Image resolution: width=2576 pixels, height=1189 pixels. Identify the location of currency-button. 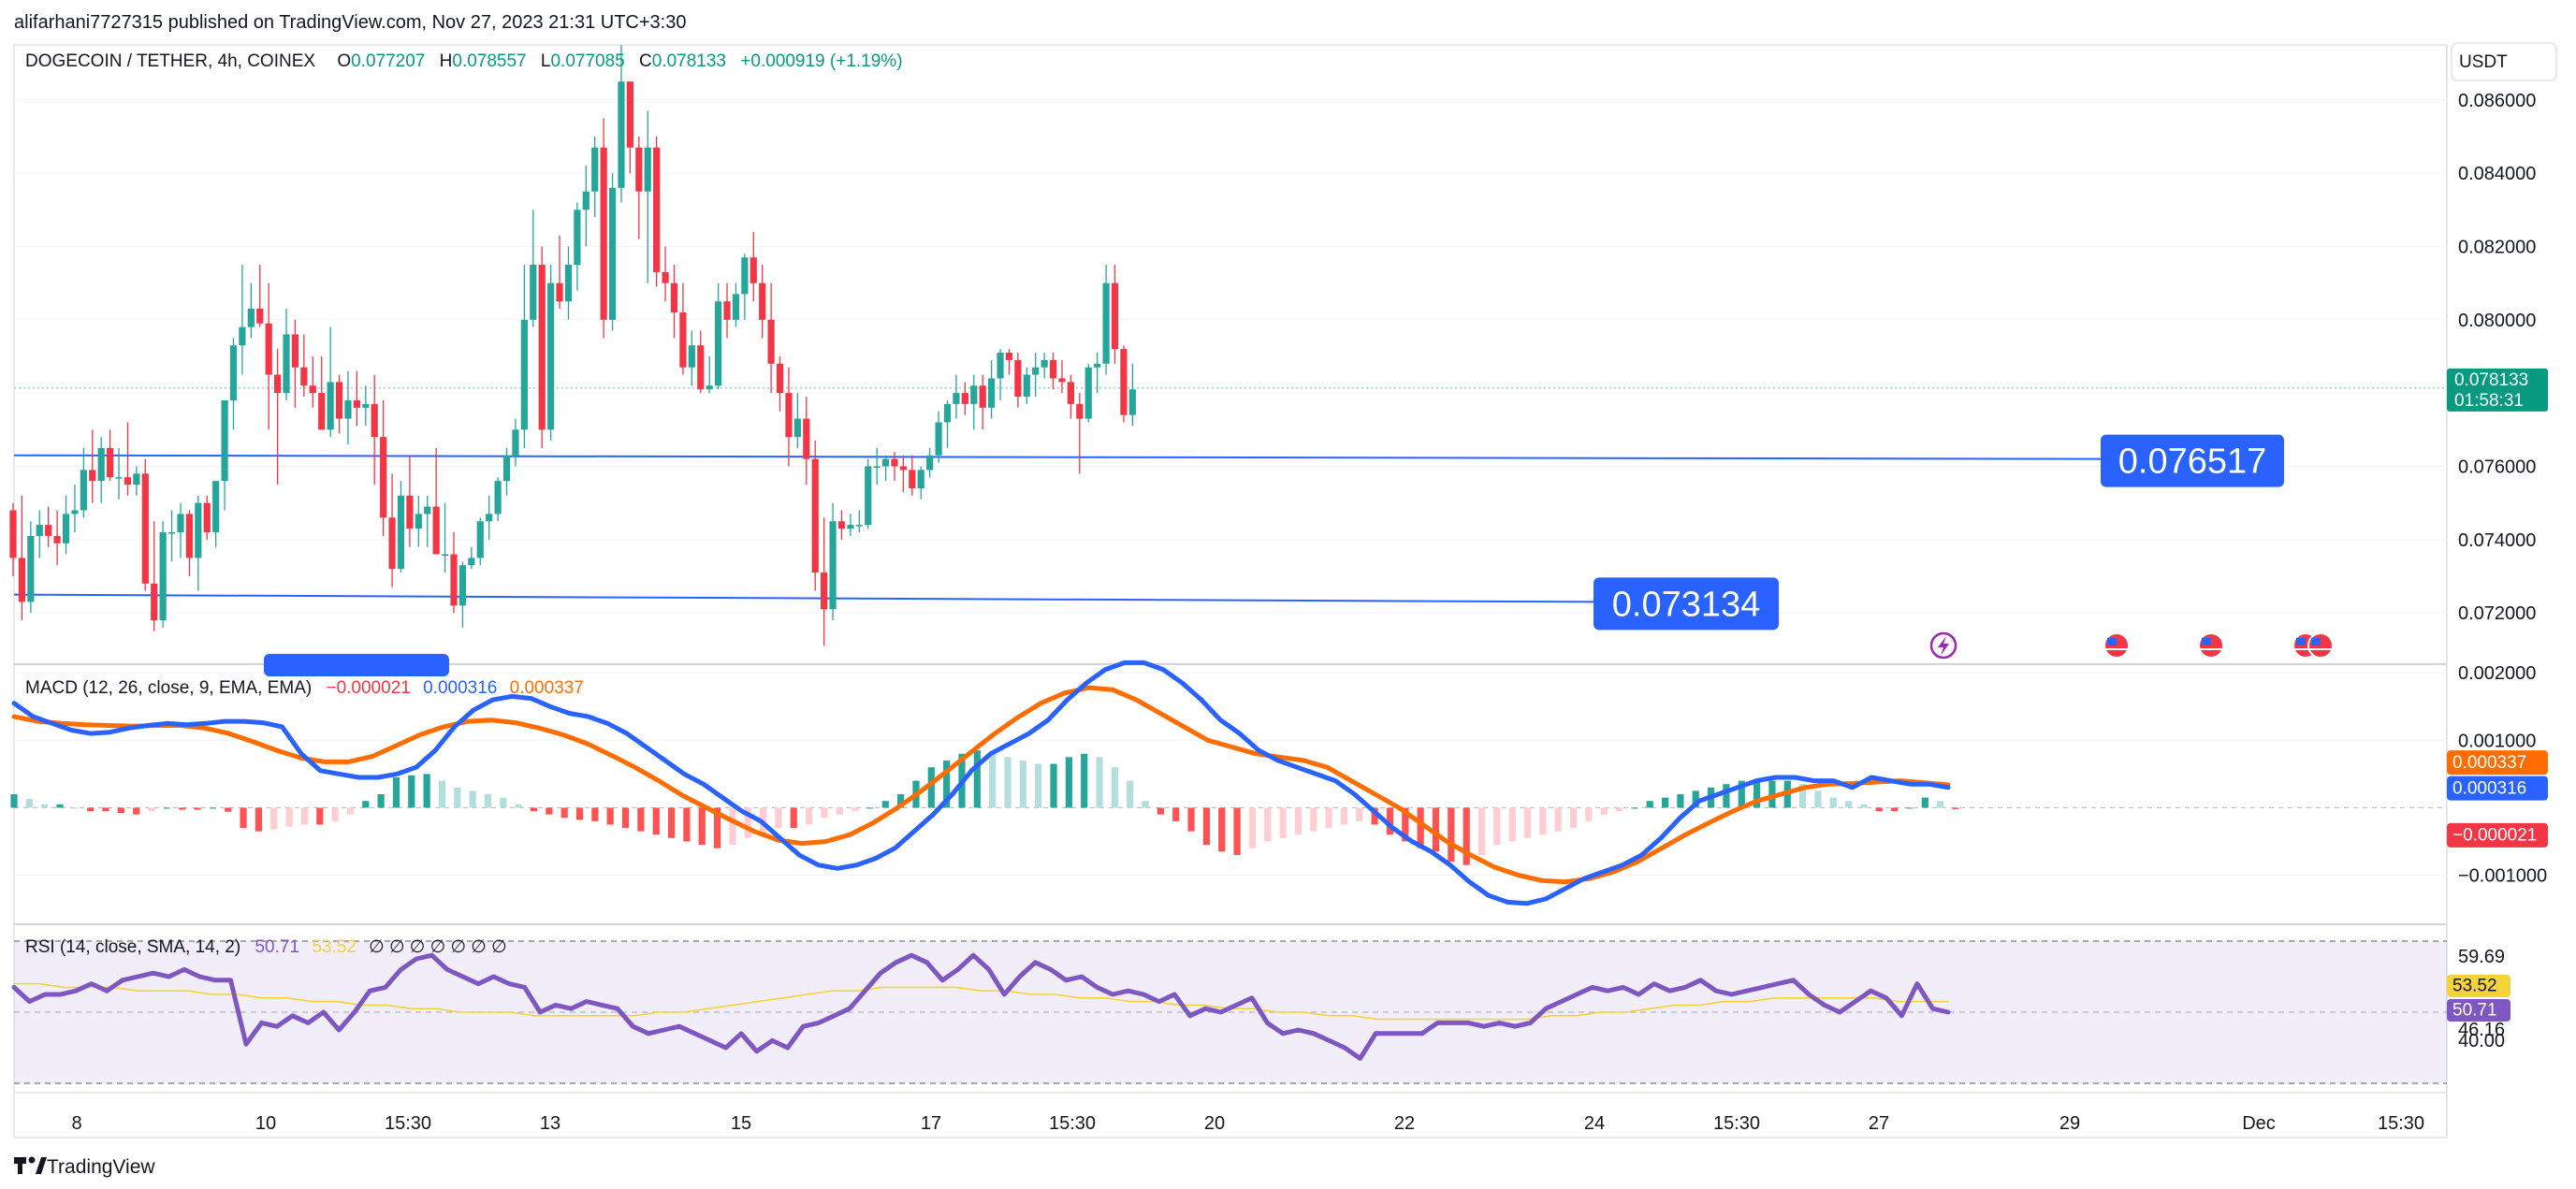
(2504, 61).